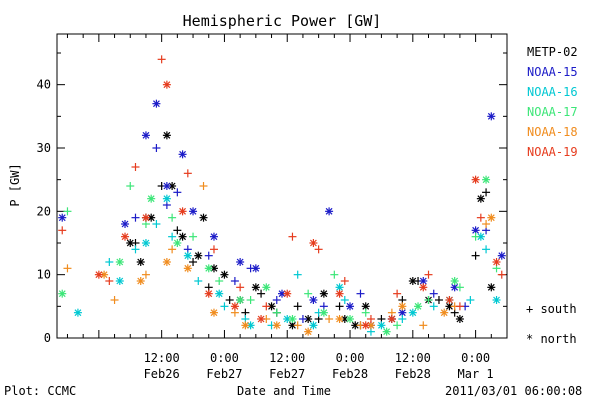  I want to click on y-tick-label: 40, so click(44, 85).